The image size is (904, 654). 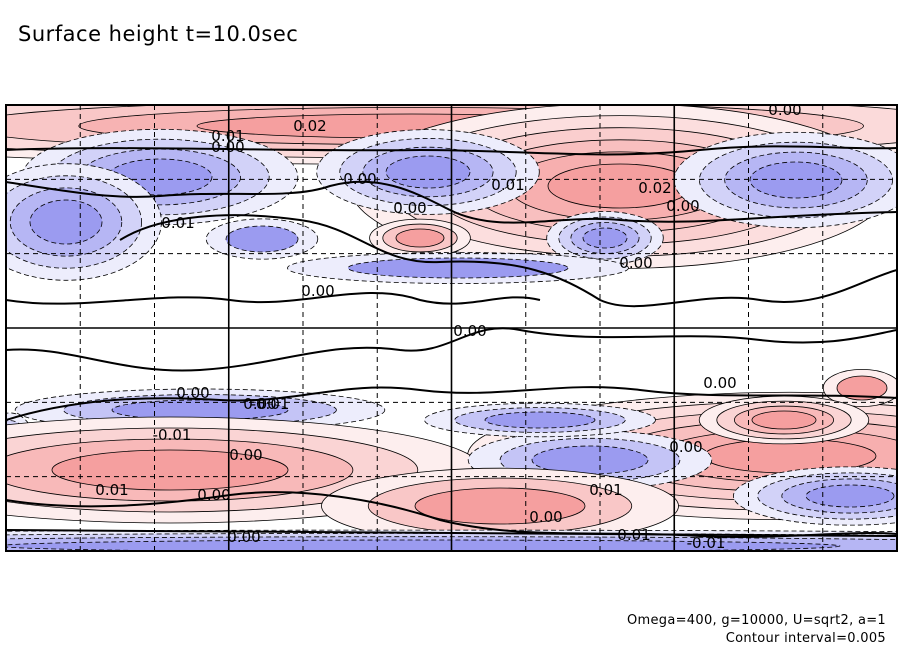 What do you see at coordinates (756, 620) in the screenshot?
I see `parameters-note: Omega=400, g=10000, U=sqrt2, a=1` at bounding box center [756, 620].